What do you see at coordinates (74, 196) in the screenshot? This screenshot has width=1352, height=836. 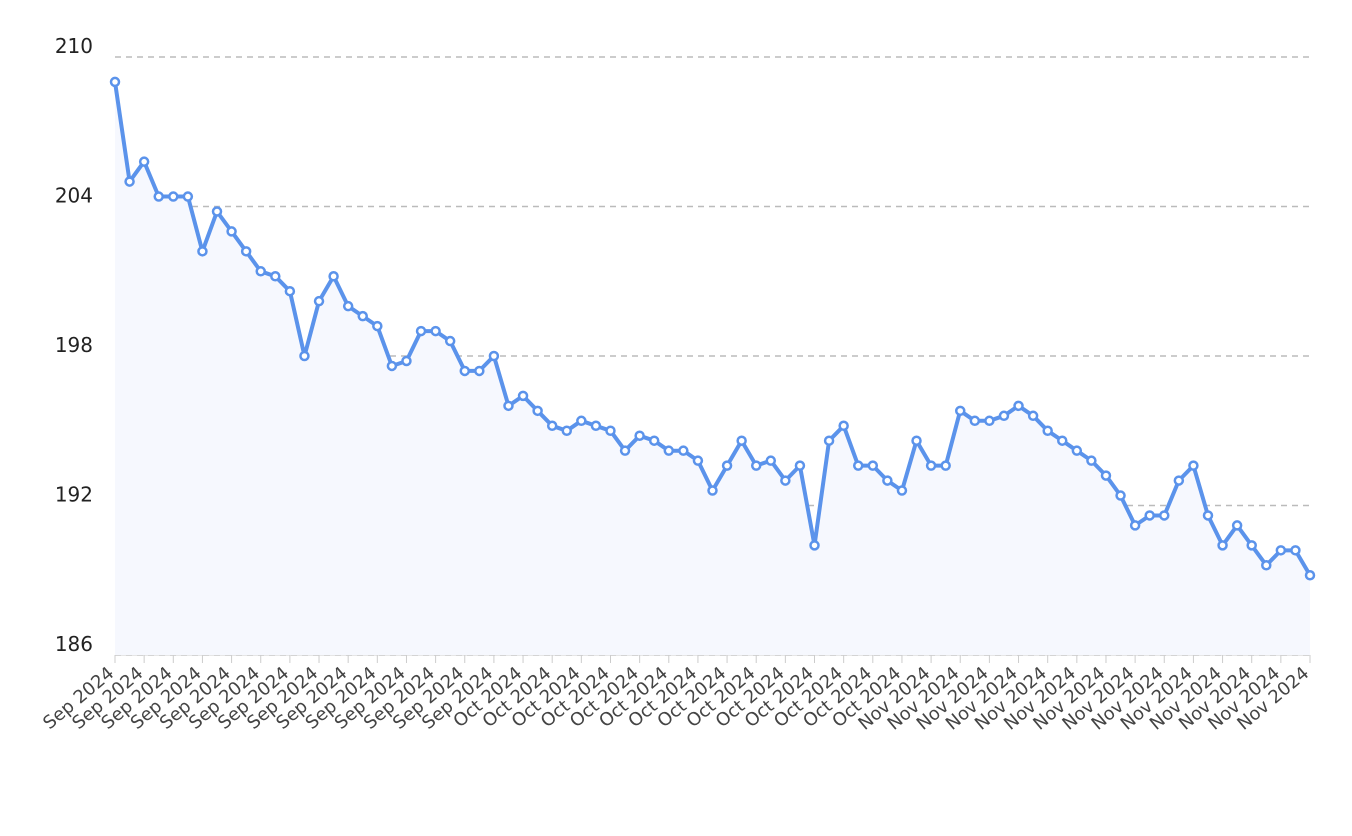 I see `y-tick-label: 204` at bounding box center [74, 196].